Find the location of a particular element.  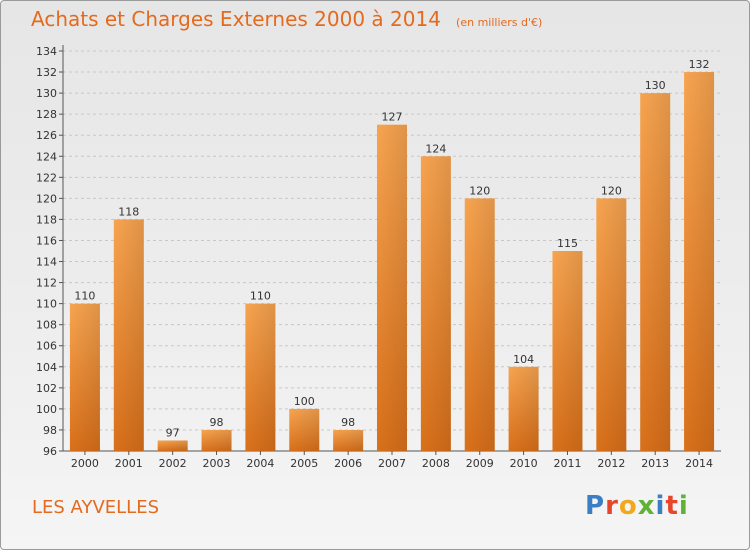

bar-shade-2005 is located at coordinates (304, 429).